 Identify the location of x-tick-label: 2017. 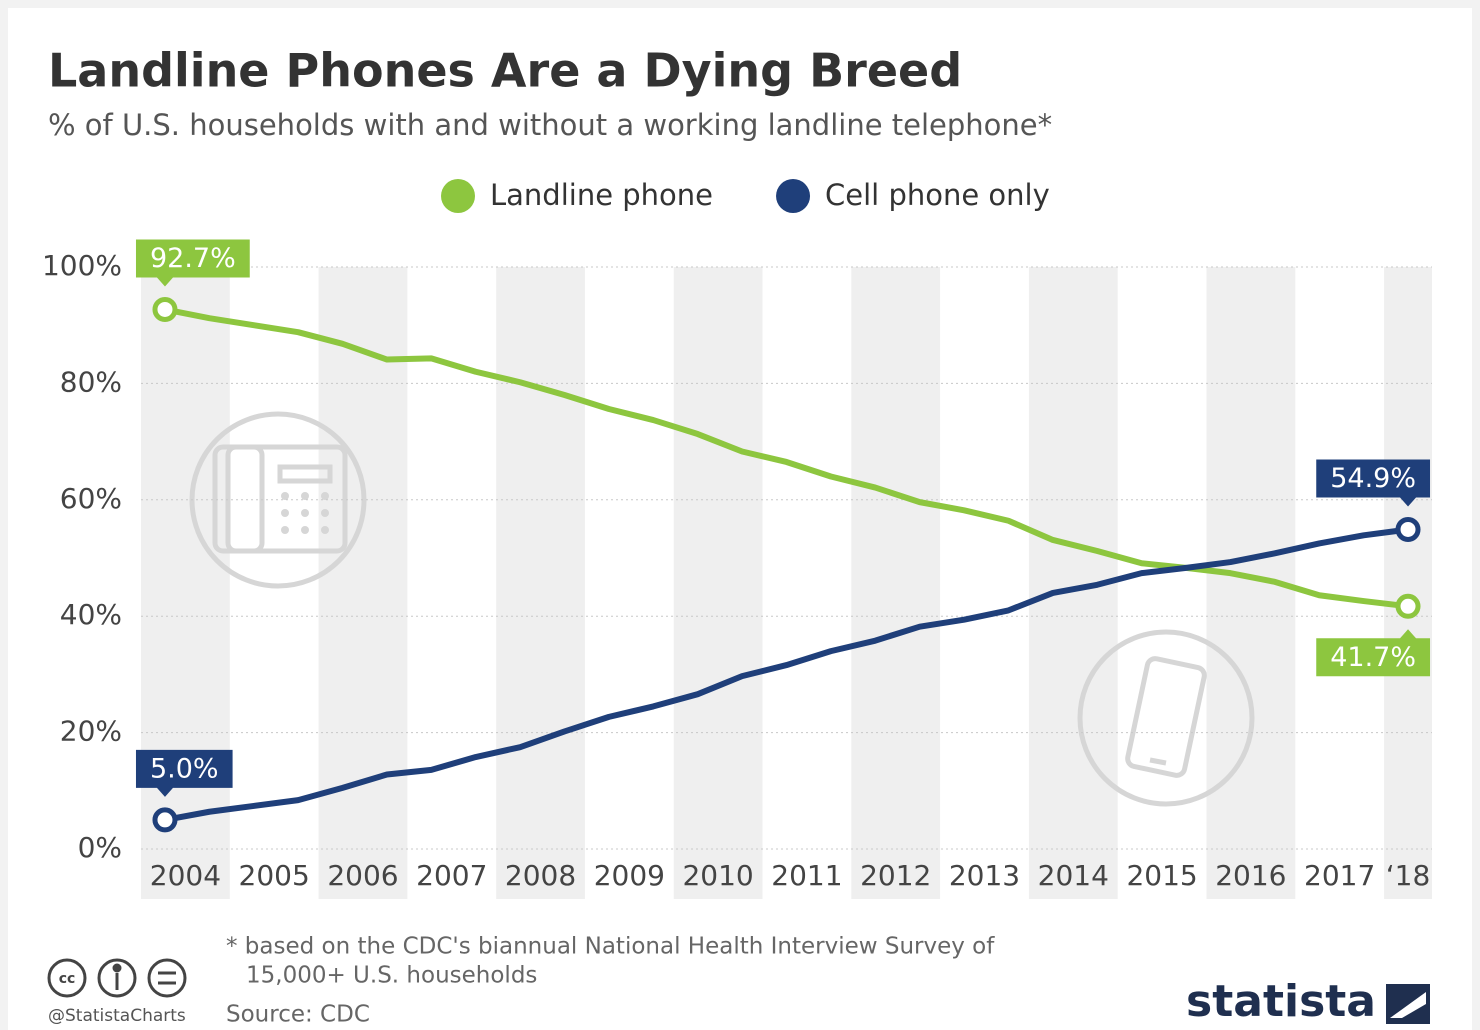
(1339, 875).